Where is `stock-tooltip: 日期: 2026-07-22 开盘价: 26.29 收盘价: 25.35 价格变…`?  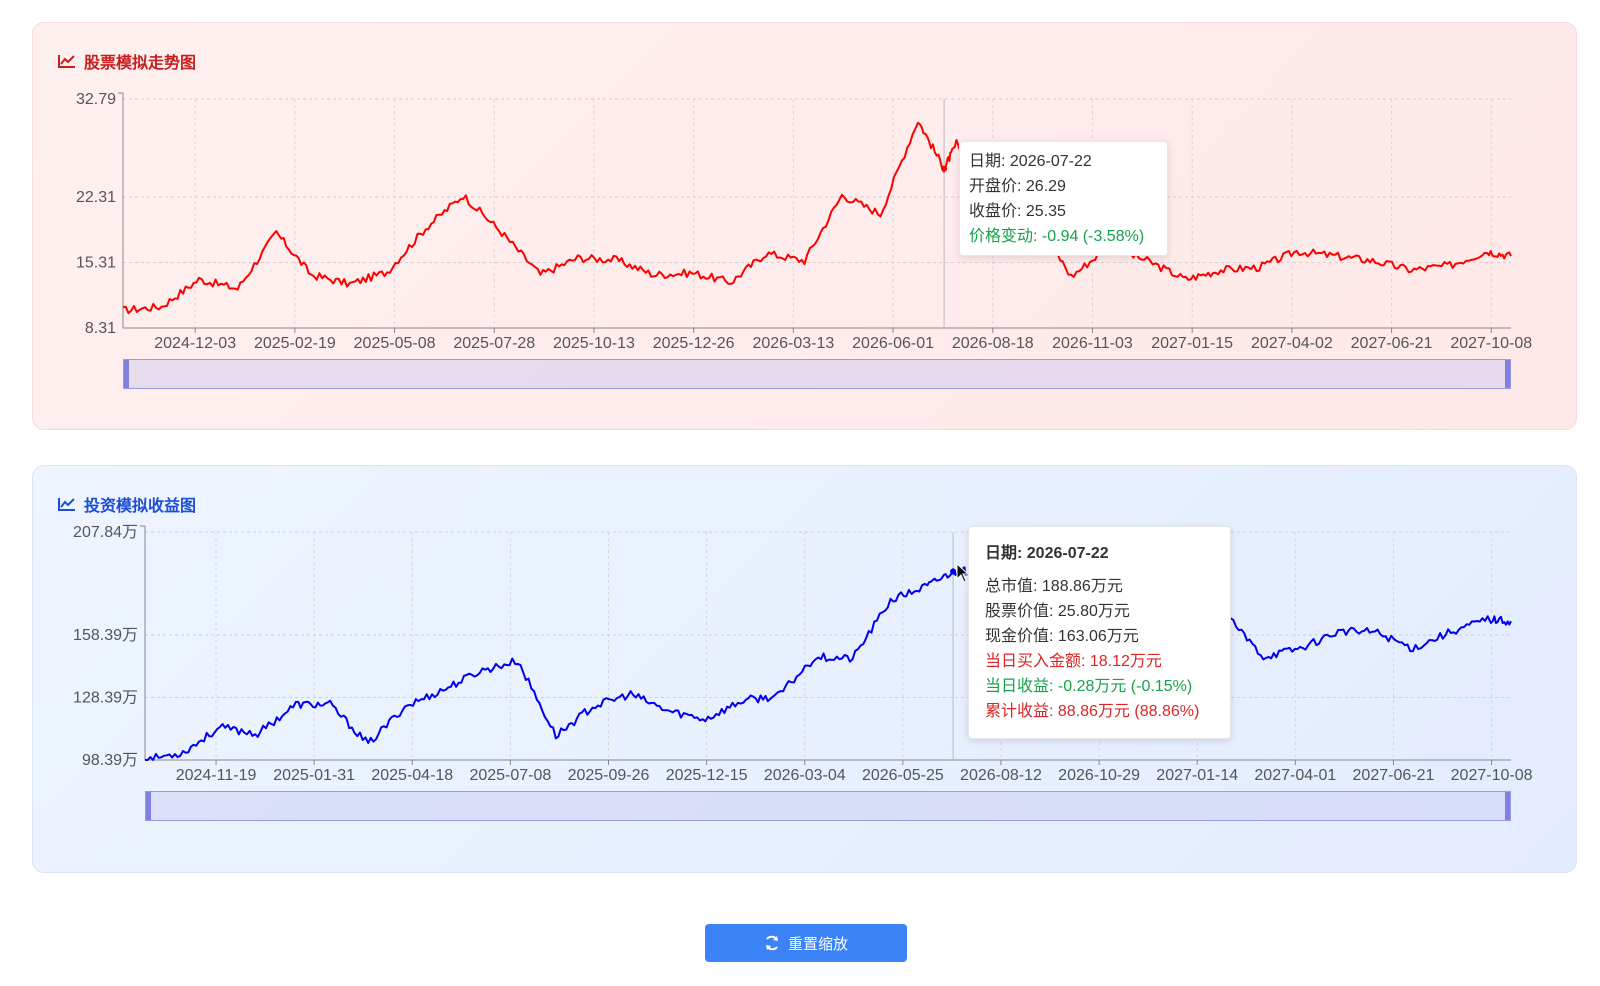
stock-tooltip: 日期: 2026-07-22 开盘价: 26.29 收盘价: 25.35 价格变… is located at coordinates (1063, 198).